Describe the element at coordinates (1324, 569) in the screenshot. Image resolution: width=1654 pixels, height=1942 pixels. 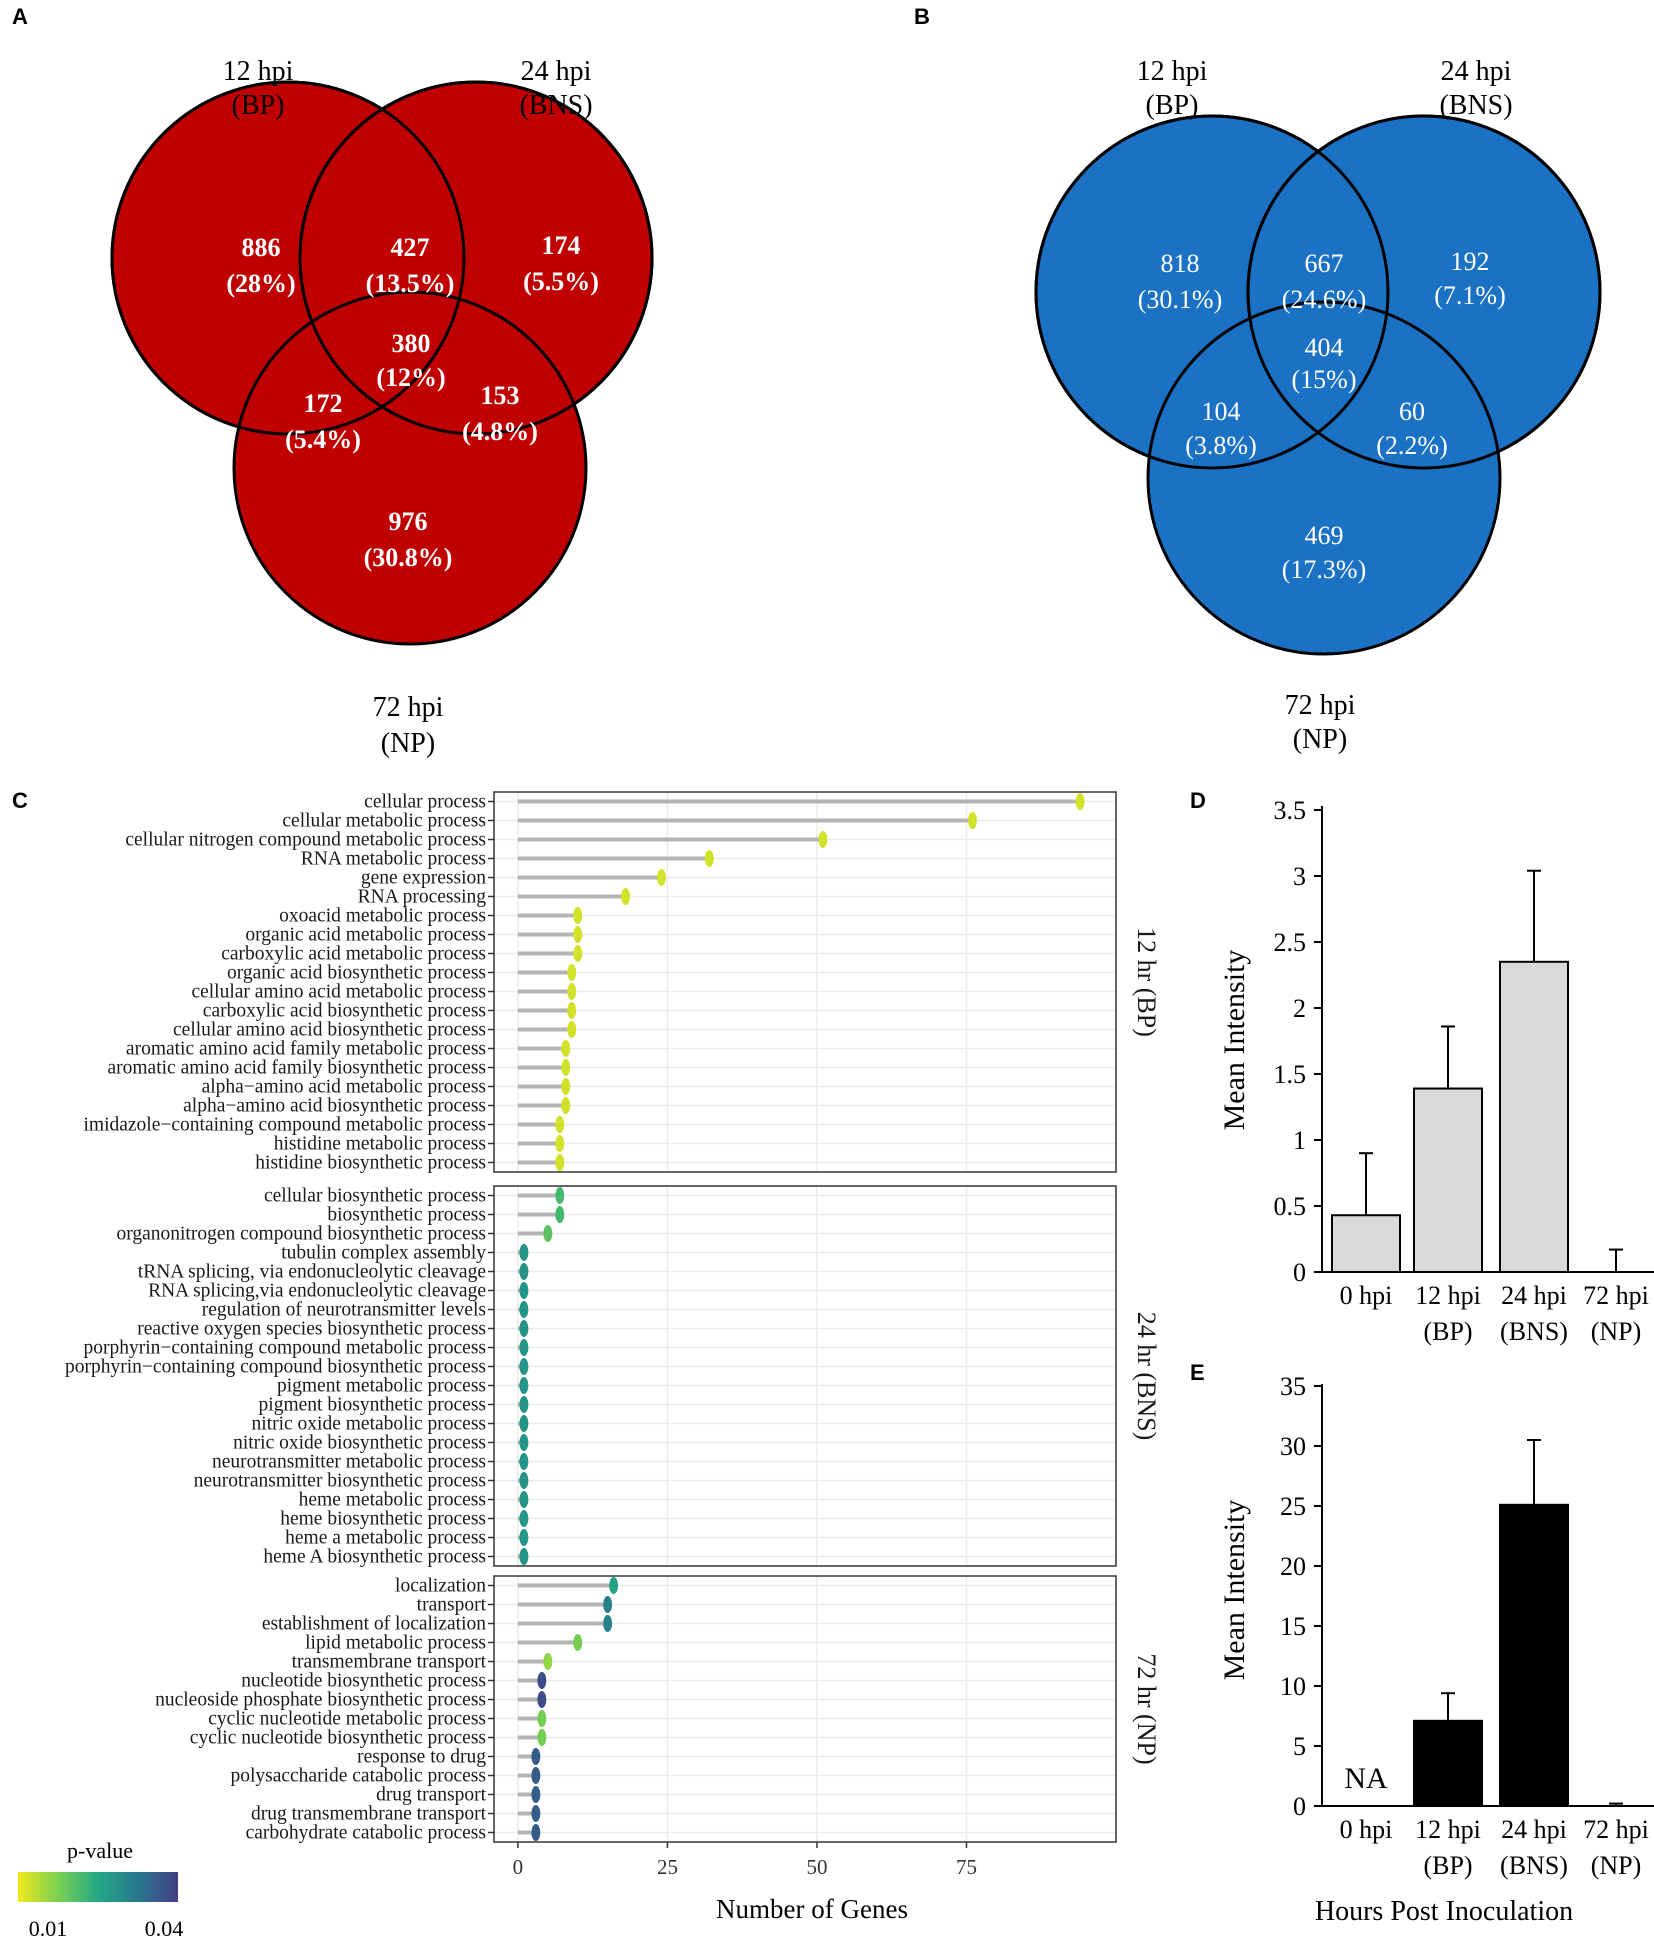
I see `venn-b-region-pct: (17.3%)` at that location.